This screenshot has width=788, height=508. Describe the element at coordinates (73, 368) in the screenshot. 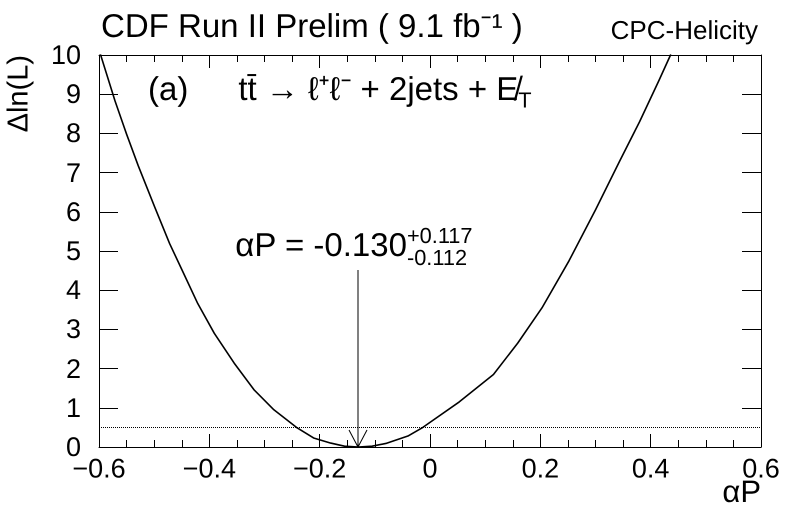

I see `y-tick-label: 2` at that location.